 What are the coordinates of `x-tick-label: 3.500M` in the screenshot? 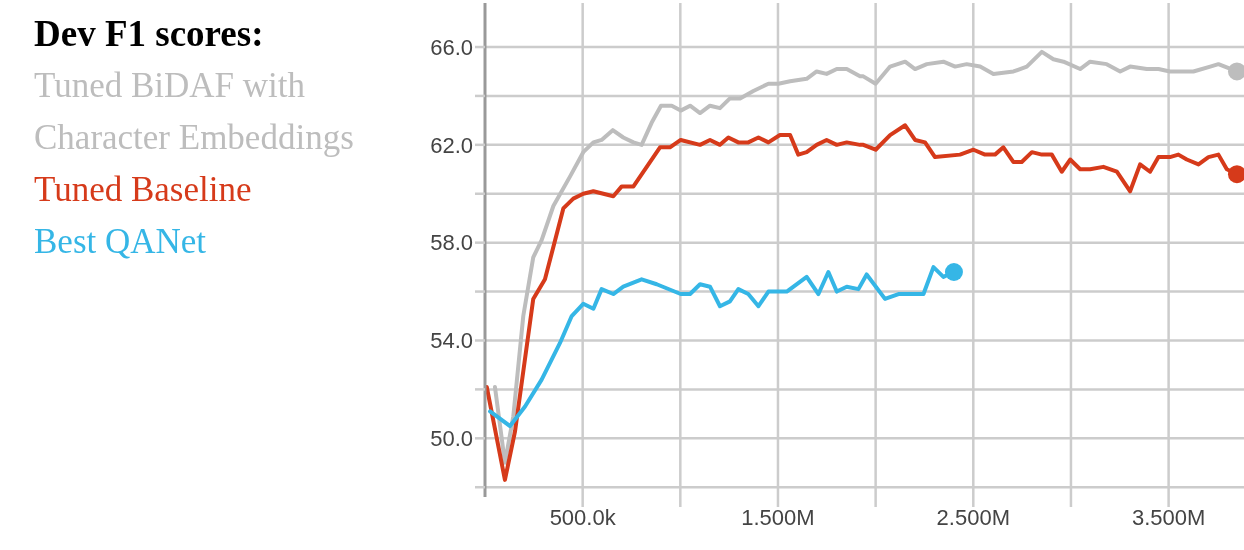 It's located at (1168, 517).